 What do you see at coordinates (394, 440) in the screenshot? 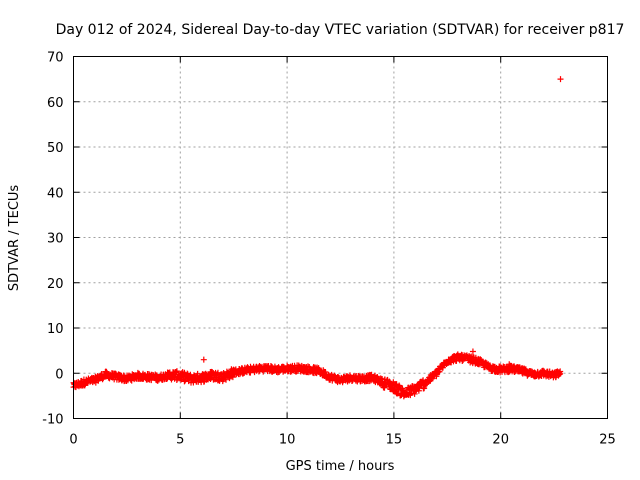
I see `x-tick-label: 15` at bounding box center [394, 440].